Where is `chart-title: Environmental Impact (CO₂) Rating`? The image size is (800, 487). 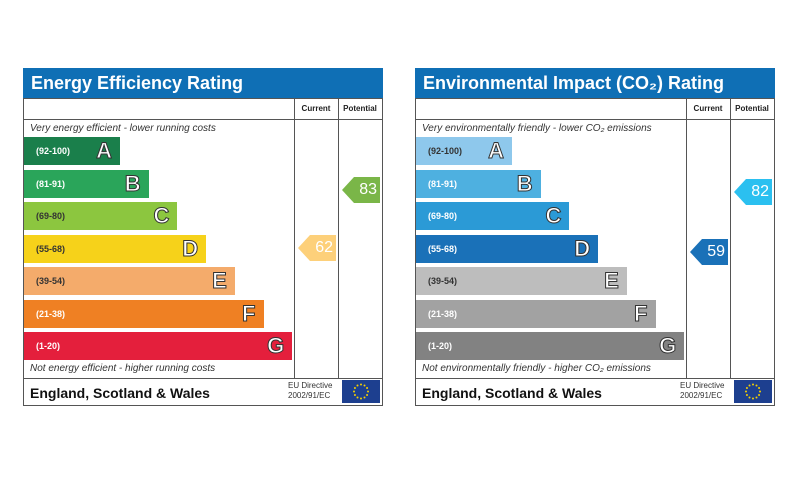
chart-title: Environmental Impact (CO₂) Rating is located at coordinates (595, 83).